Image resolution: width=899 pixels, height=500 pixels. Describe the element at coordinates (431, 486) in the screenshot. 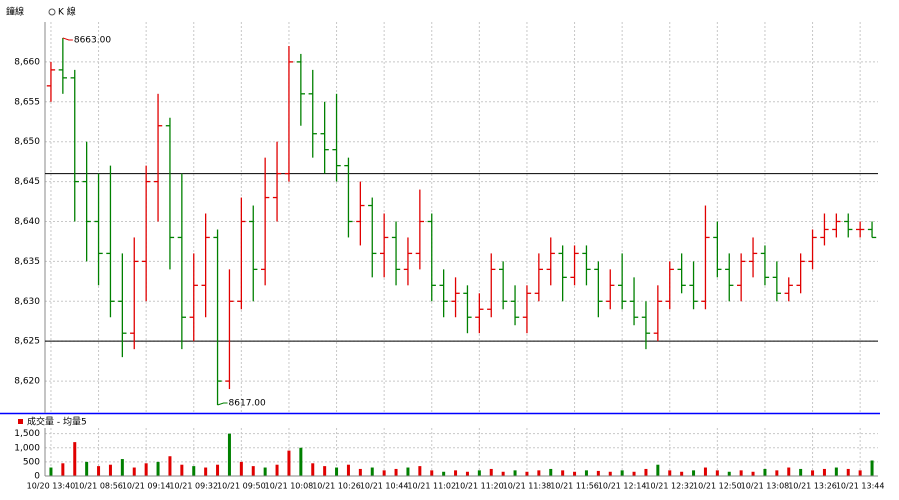

I see `x-tick-label: 10/21 11:02` at that location.